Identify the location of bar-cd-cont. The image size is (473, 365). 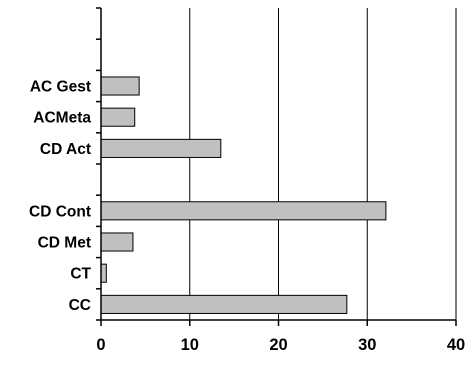
(243, 211).